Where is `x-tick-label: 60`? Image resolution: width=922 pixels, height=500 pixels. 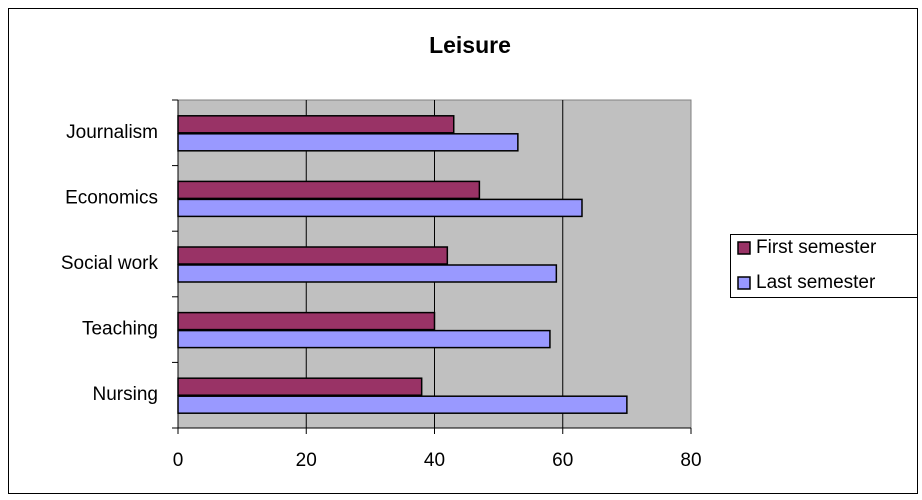 x-tick-label: 60 is located at coordinates (562, 460).